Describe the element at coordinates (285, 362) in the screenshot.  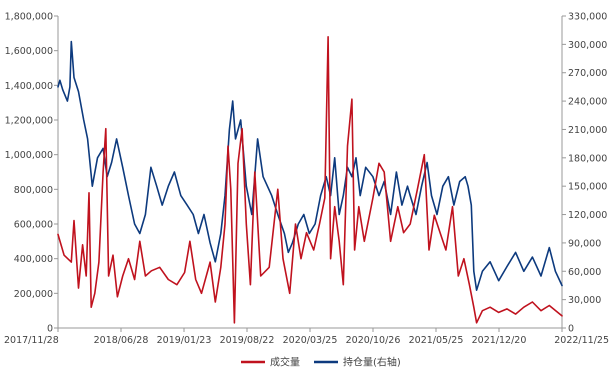
I see `legend-label-volume: 成交量` at that location.